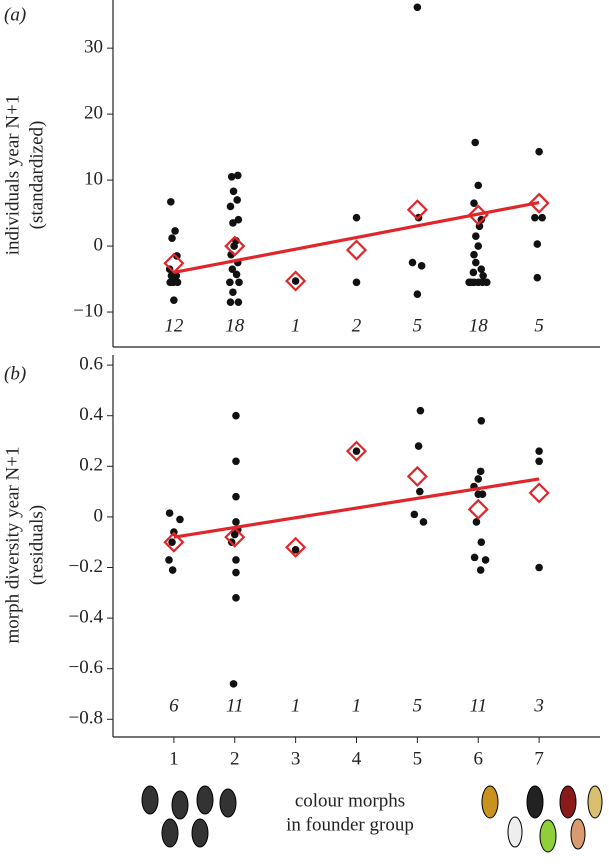  What do you see at coordinates (356, 237) in the screenshot?
I see `trend-line` at bounding box center [356, 237].